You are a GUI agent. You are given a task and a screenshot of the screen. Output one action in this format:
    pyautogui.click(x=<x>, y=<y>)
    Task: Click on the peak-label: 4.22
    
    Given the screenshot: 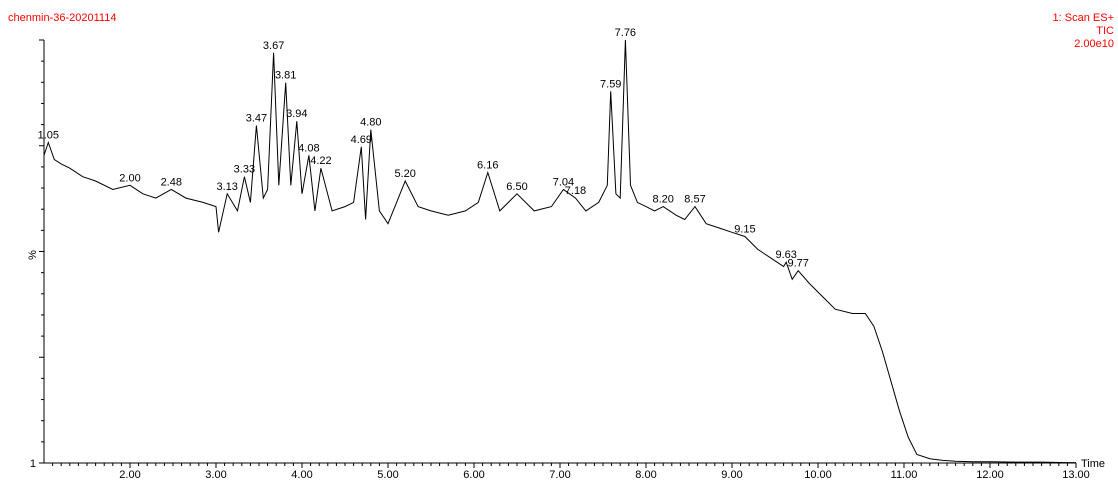 What is the action you would take?
    pyautogui.click(x=320, y=161)
    